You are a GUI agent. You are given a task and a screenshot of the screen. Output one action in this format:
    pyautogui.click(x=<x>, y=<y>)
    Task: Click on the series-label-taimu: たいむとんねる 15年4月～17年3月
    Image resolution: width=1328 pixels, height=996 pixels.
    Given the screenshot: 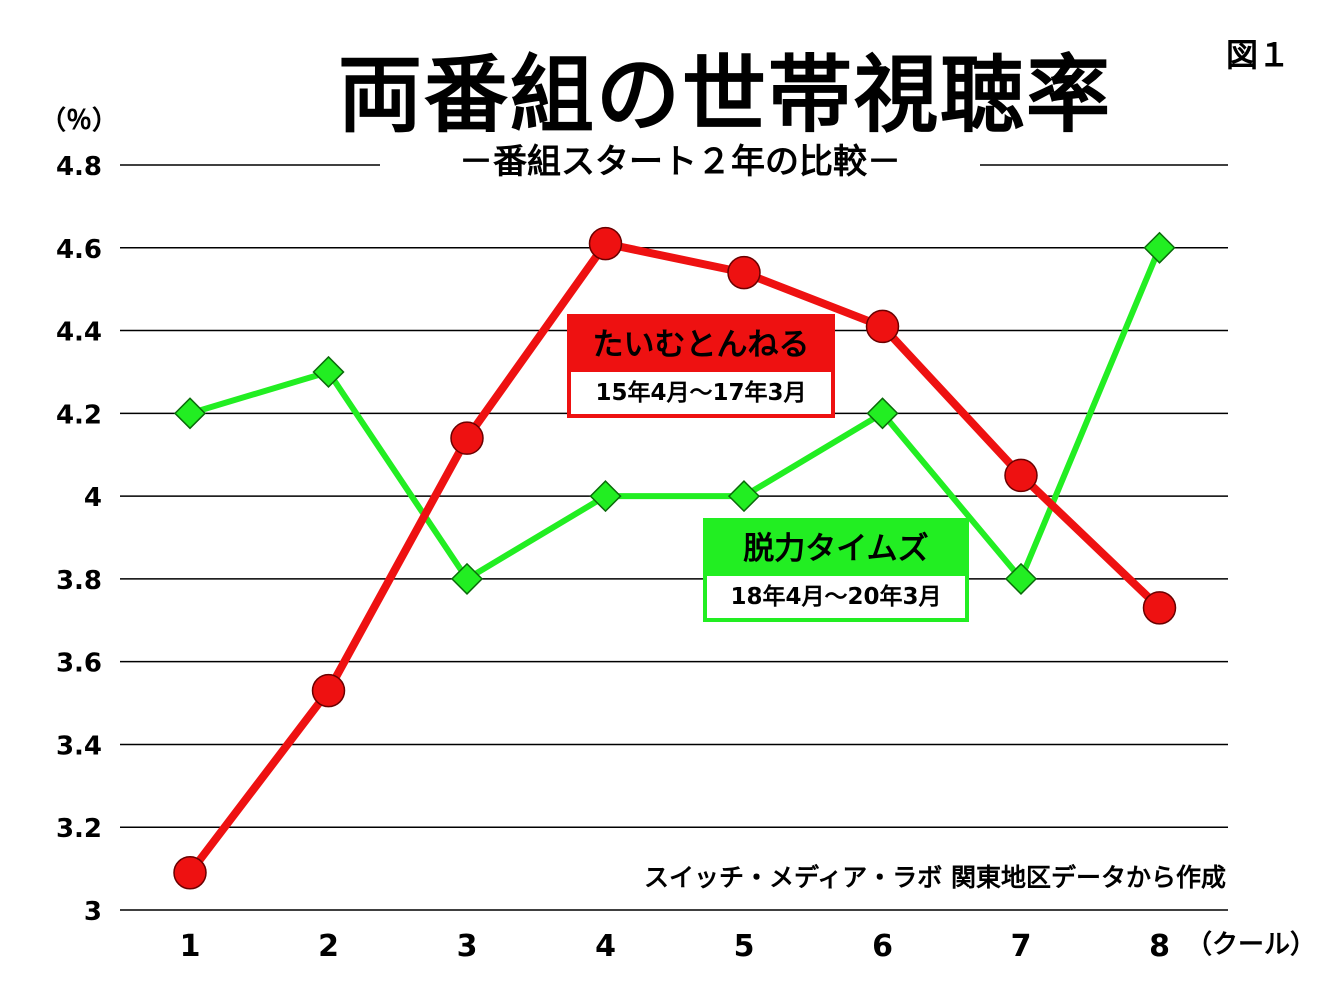 What is the action you would take?
    pyautogui.click(x=701, y=366)
    